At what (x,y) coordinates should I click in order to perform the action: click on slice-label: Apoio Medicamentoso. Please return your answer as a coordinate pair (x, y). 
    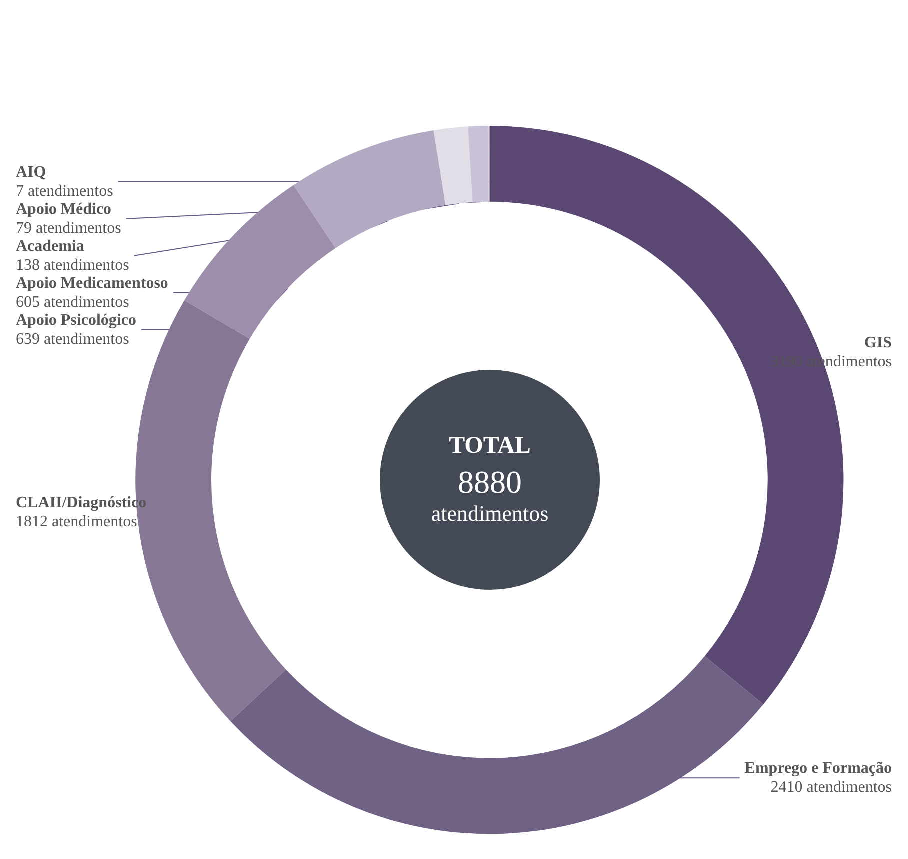
    Looking at the image, I should click on (92, 283).